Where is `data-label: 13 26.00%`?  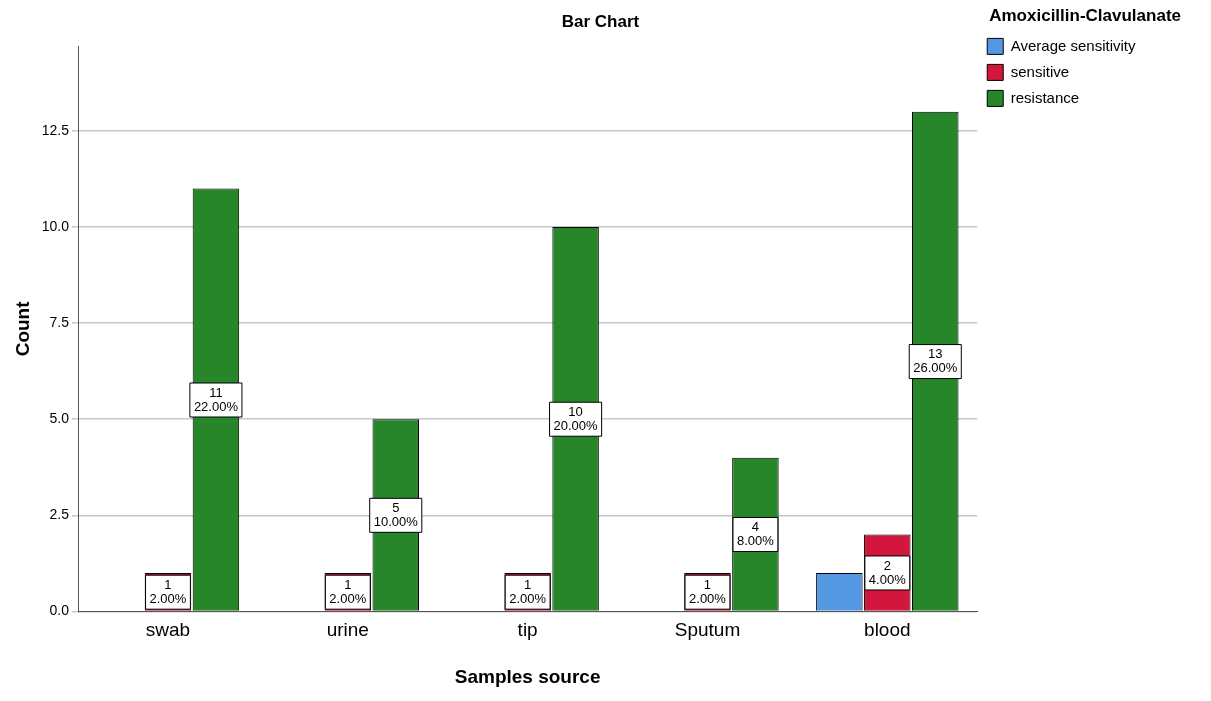
data-label: 13 26.00% is located at coordinates (935, 361).